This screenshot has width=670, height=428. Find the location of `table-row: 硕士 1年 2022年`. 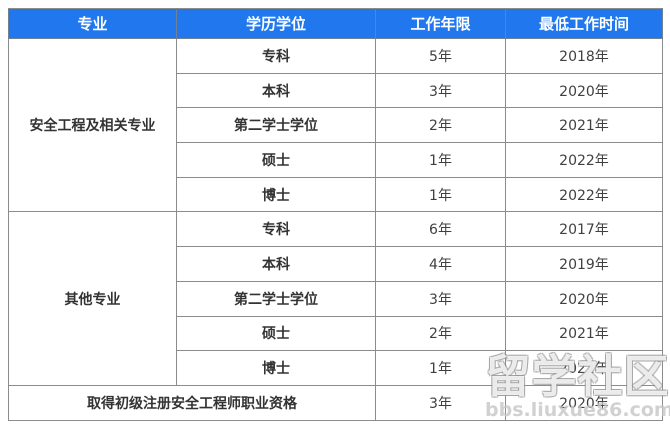

table-row: 硕士 1年 2022年 is located at coordinates (336, 160).